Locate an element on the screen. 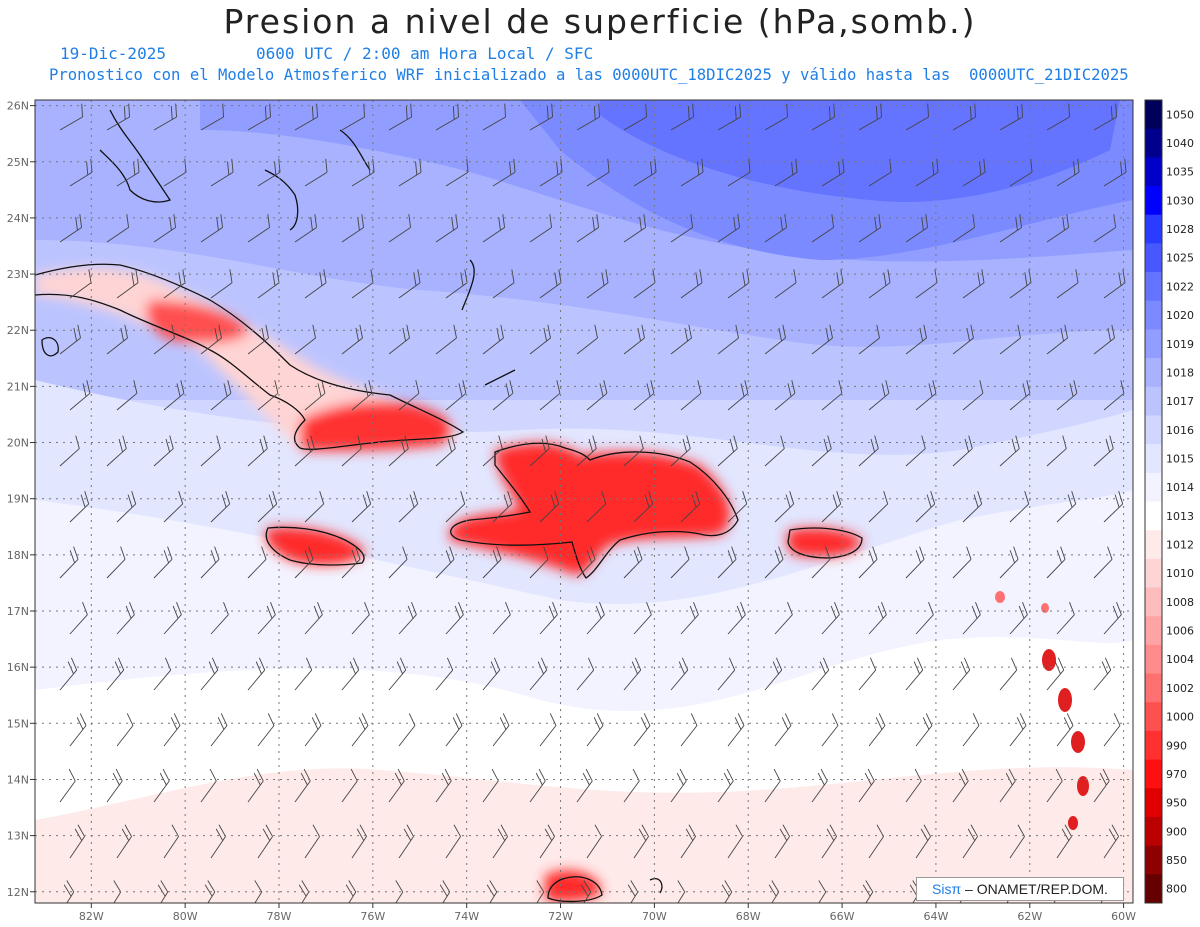 This screenshot has width=1200, height=927. lat-label: 14N is located at coordinates (18, 779).